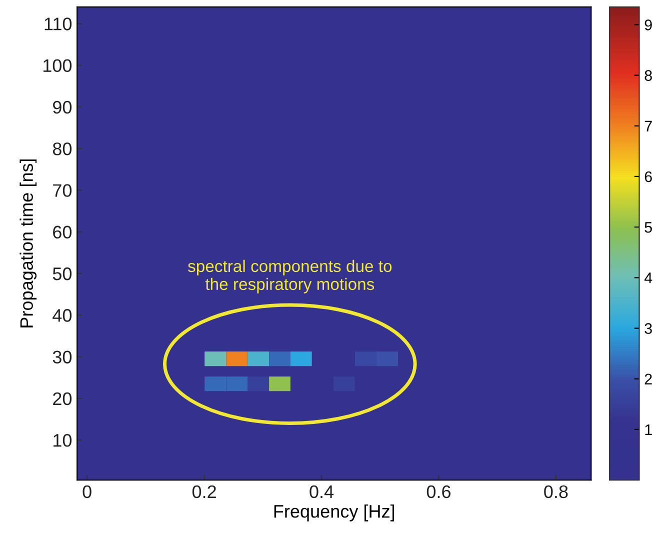 Image resolution: width=659 pixels, height=533 pixels. What do you see at coordinates (290, 277) in the screenshot?
I see `annotation: spectral components due to the respiratory motions` at bounding box center [290, 277].